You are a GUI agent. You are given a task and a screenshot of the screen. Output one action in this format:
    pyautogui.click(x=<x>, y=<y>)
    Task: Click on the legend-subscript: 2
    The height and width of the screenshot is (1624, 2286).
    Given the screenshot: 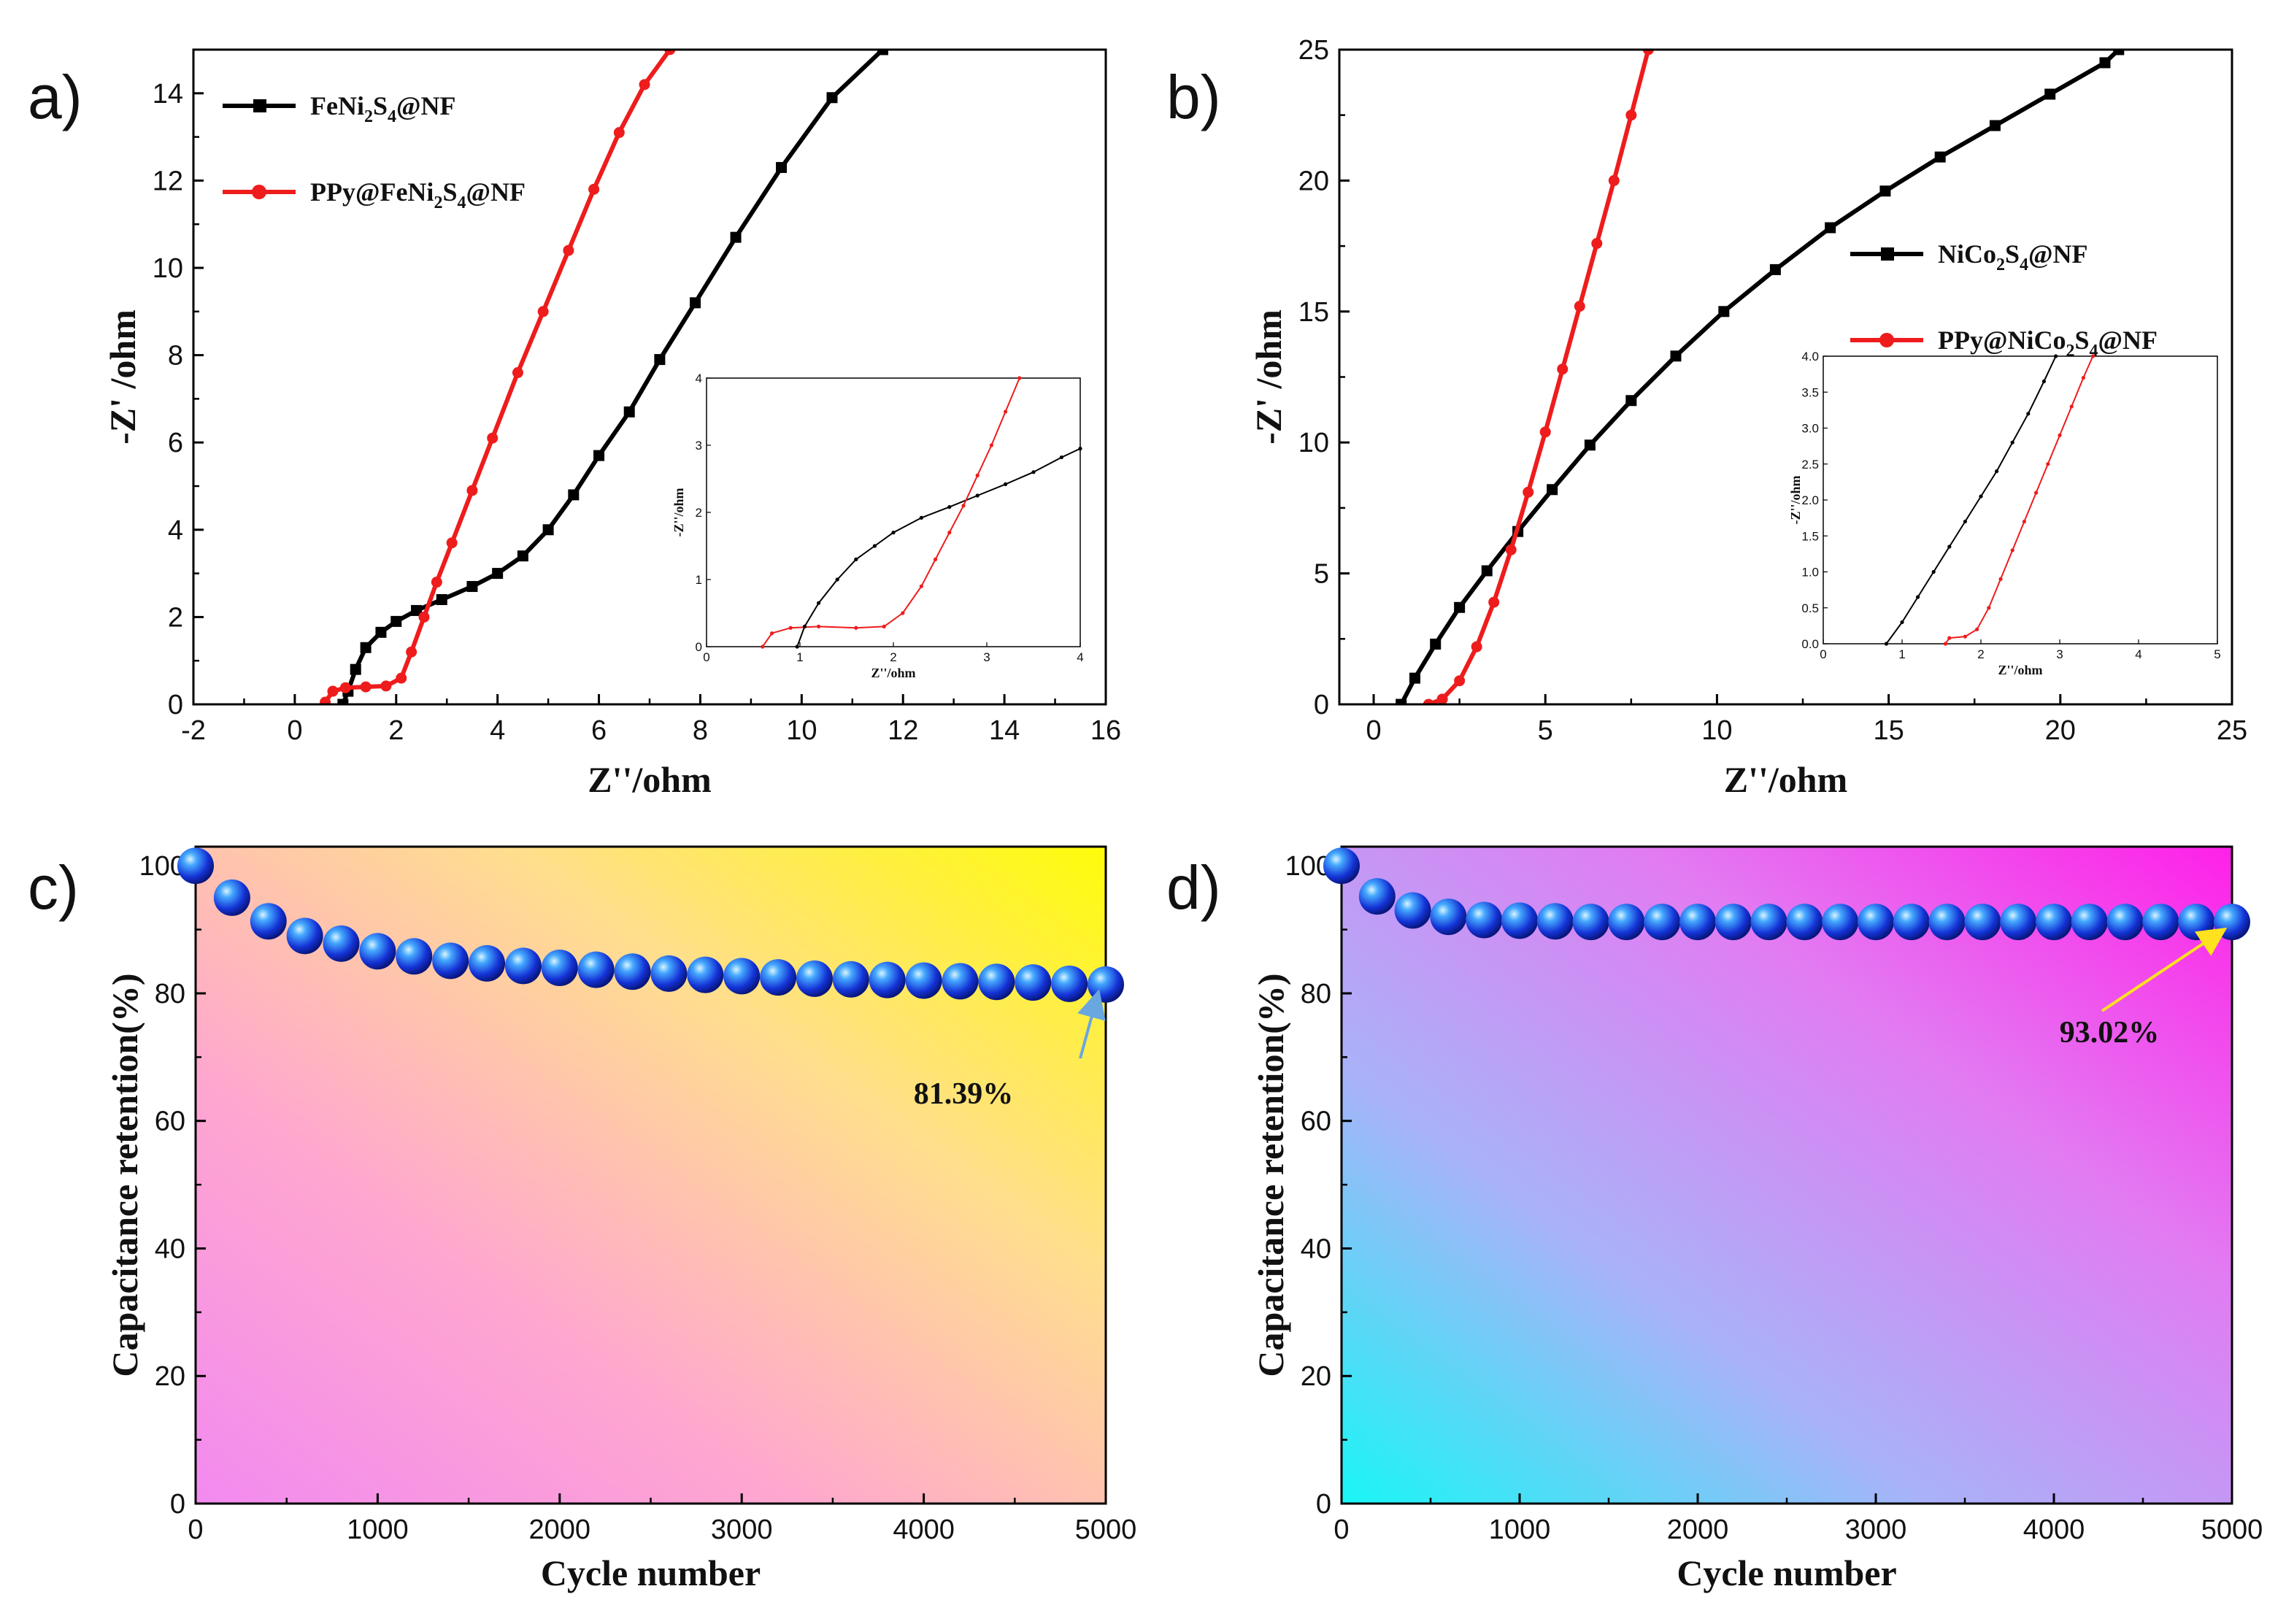 What is the action you would take?
    pyautogui.click(x=369, y=116)
    